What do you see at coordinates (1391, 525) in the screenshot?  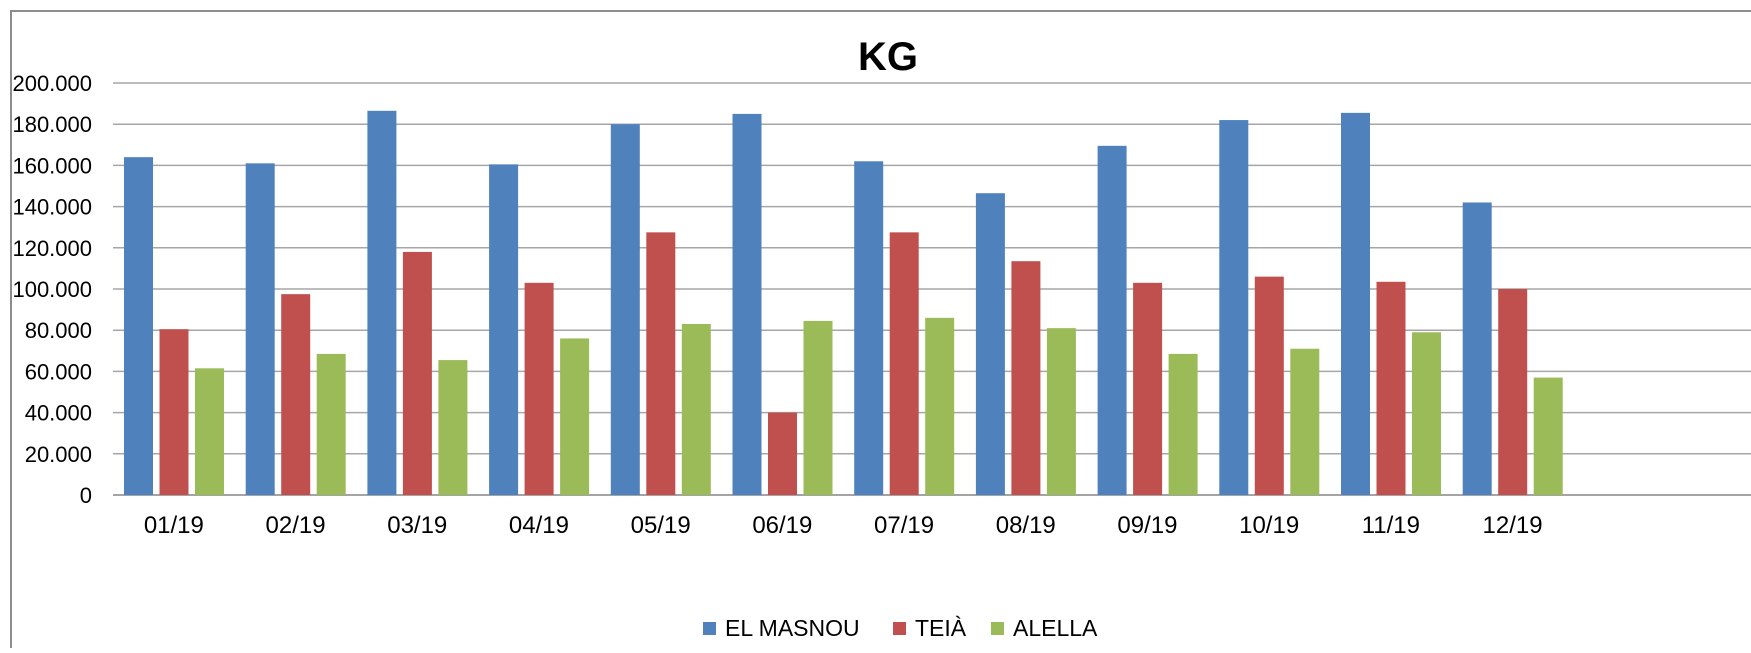 I see `x-tick-label: 11/19` at bounding box center [1391, 525].